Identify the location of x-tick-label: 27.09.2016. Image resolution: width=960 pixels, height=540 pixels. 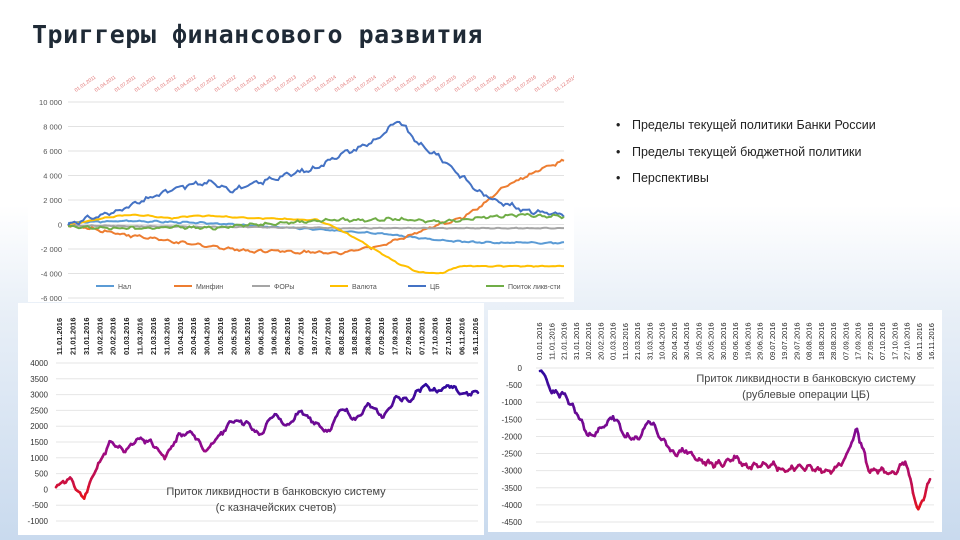
(870, 341).